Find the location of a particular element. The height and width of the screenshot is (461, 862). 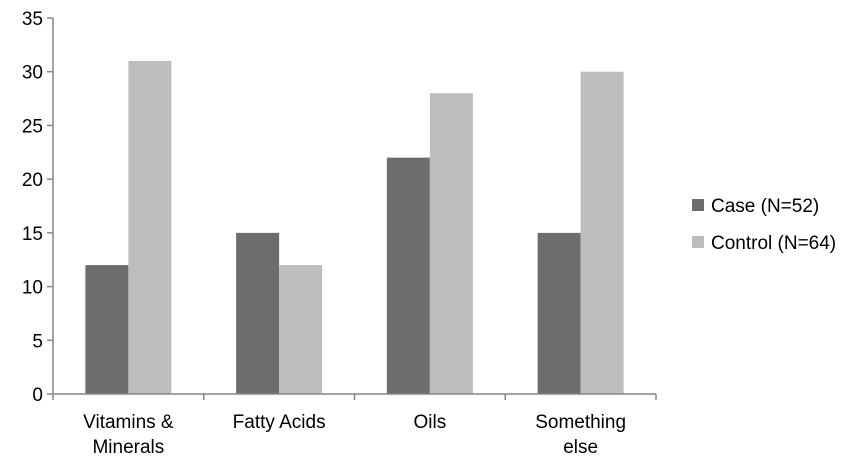

x-category-label: Fatty Acids is located at coordinates (279, 422).